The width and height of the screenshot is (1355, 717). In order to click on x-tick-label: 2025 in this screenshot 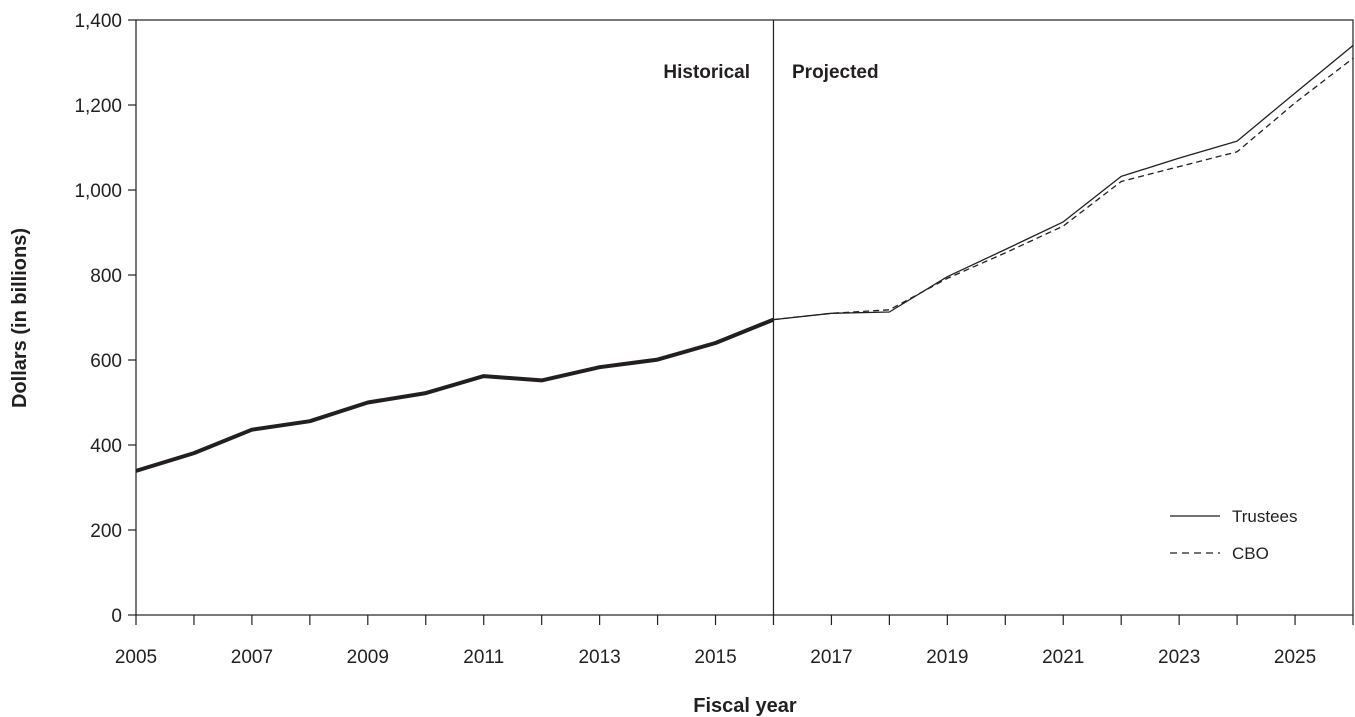, I will do `click(1295, 657)`.